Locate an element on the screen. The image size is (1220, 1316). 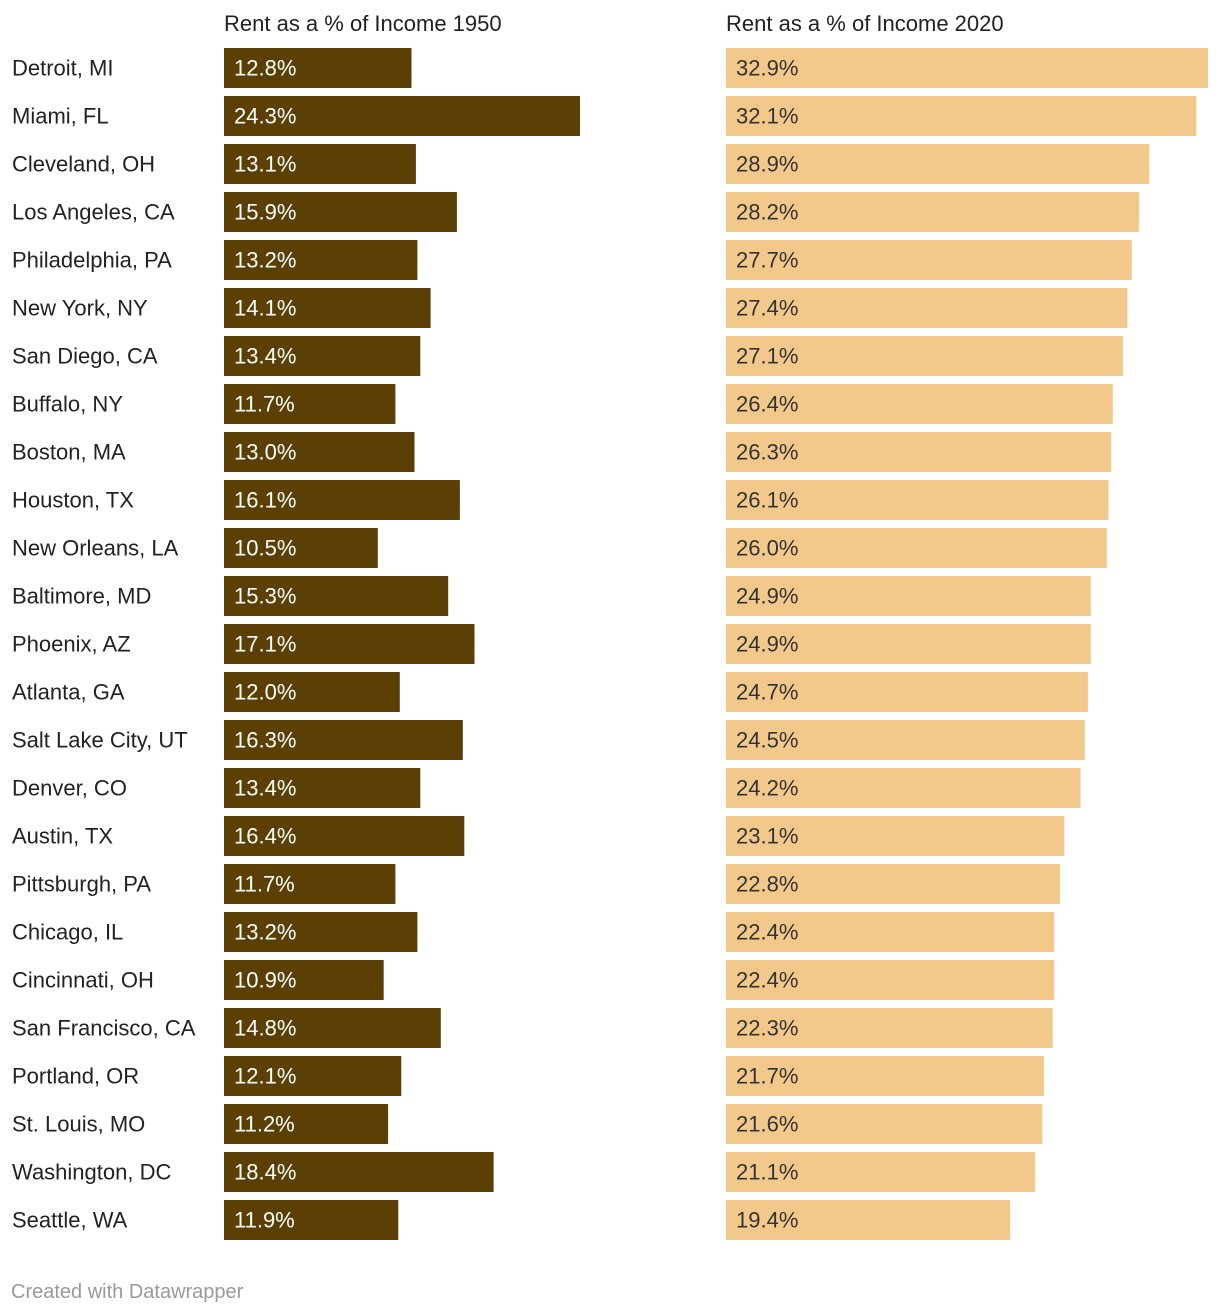
row-label: New York, NY is located at coordinates (80, 308).